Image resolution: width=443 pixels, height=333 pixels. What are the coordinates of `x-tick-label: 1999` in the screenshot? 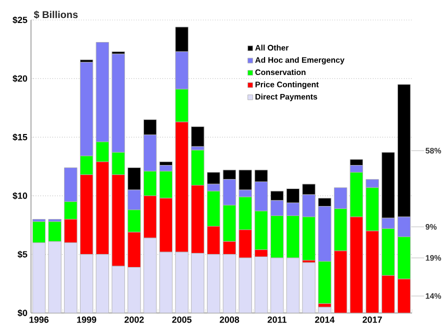 It's located at (86, 319).